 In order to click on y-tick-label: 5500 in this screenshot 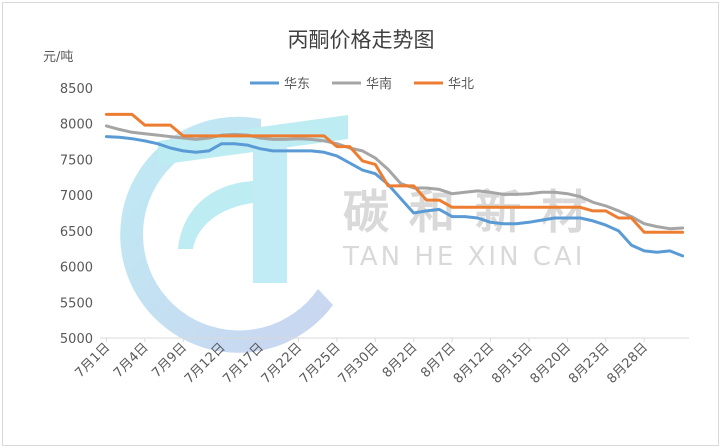, I will do `click(76, 303)`.